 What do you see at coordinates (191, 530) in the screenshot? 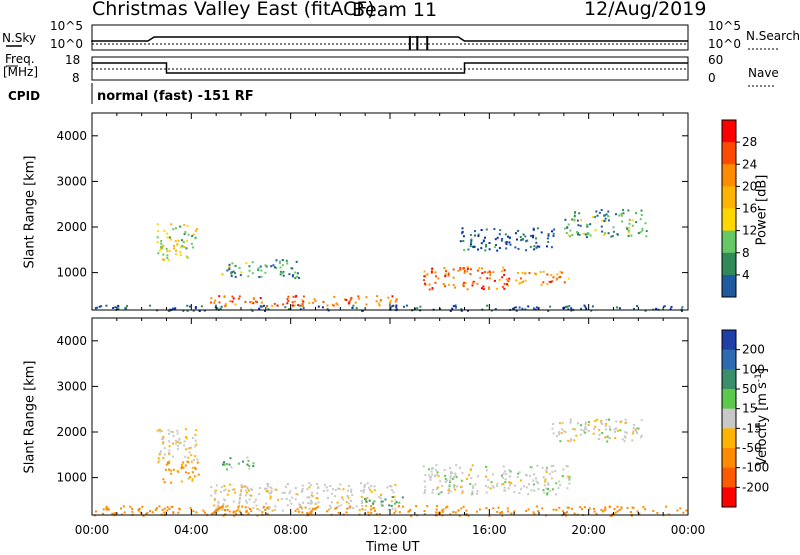
I see `x-tick-label: 04:00` at bounding box center [191, 530].